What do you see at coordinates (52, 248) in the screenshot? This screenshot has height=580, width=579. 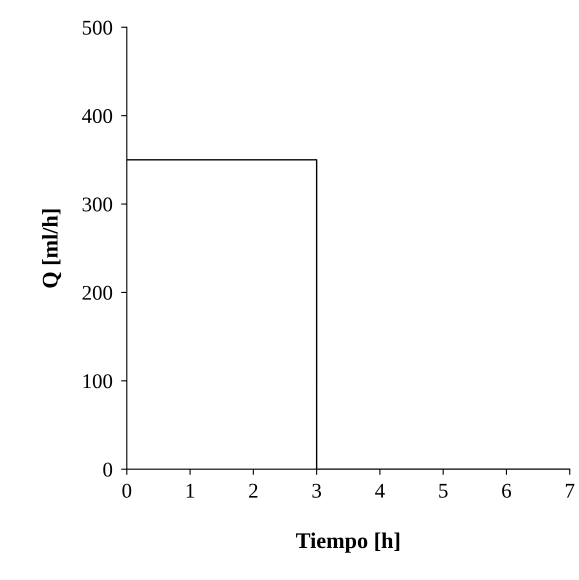 I see `y-axis-title: Q [ml/h]` at bounding box center [52, 248].